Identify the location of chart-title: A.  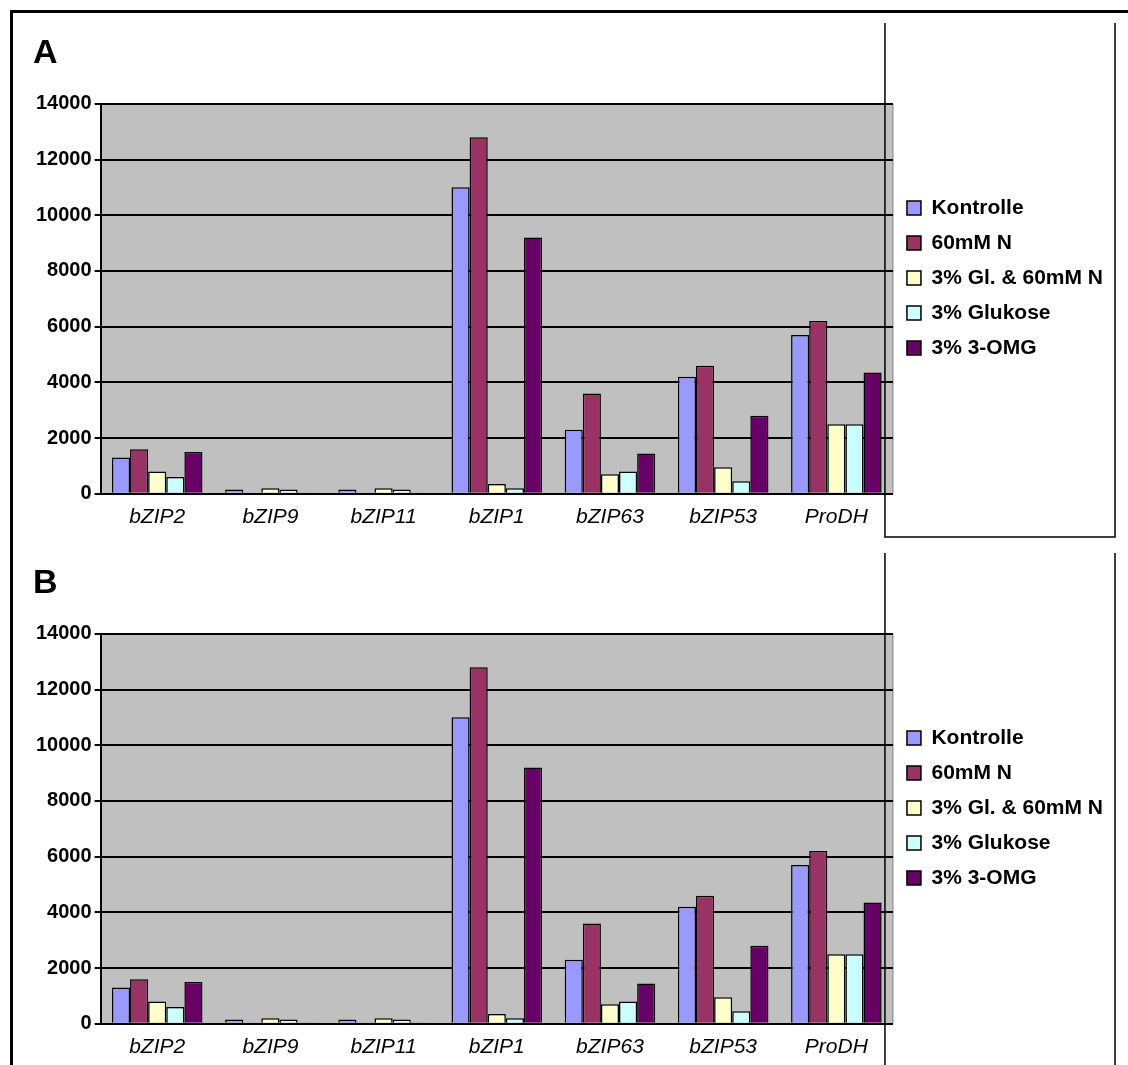
(45, 50).